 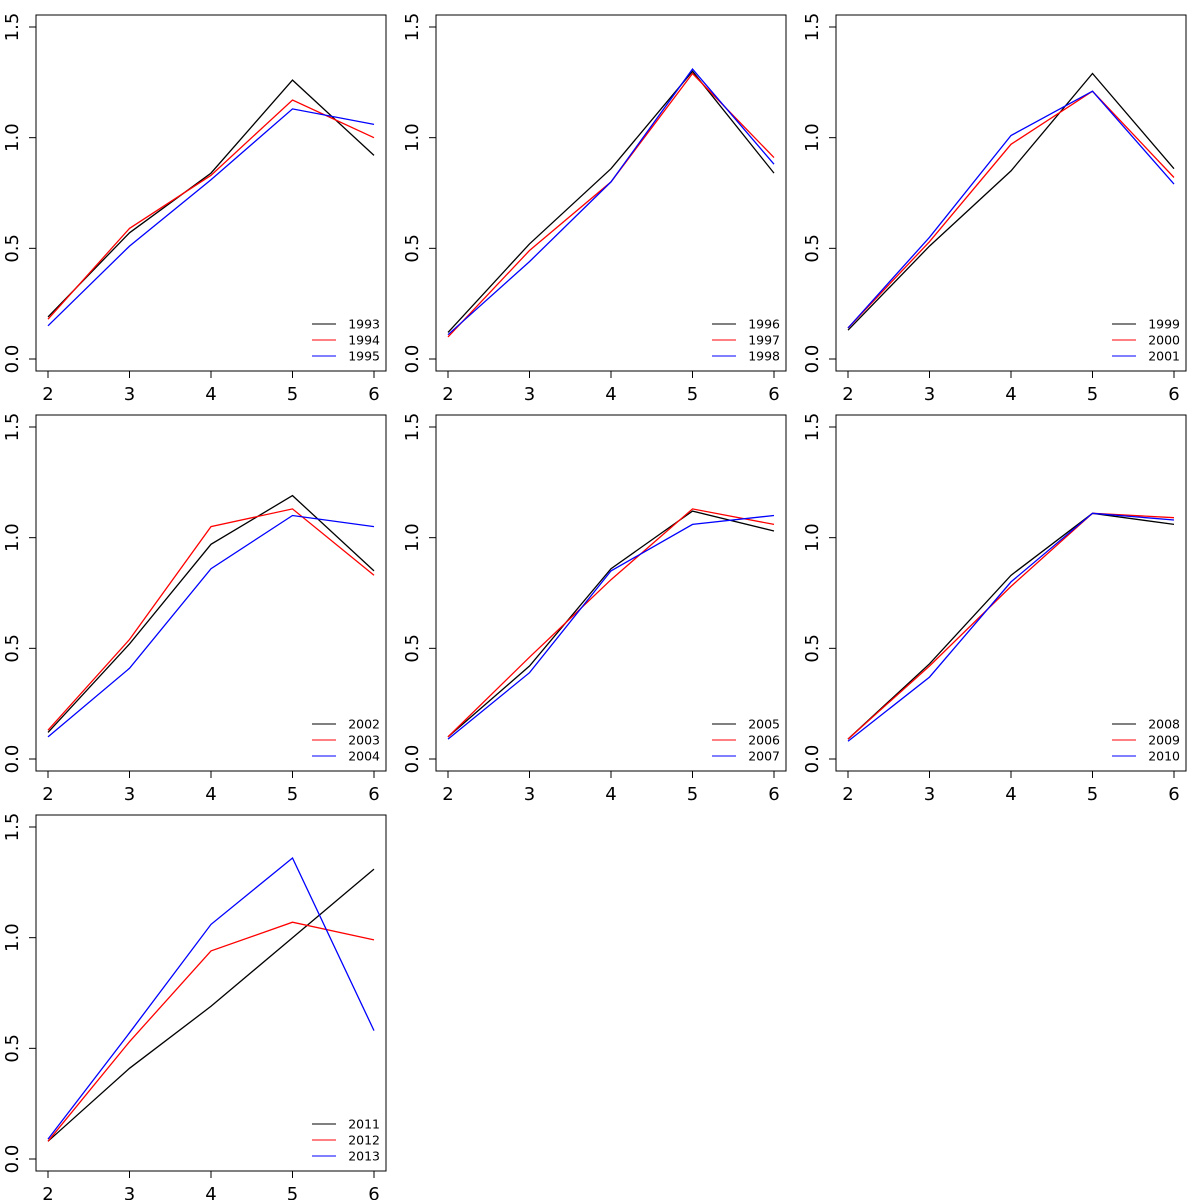 What do you see at coordinates (364, 1140) in the screenshot?
I see `legend-label: 2012` at bounding box center [364, 1140].